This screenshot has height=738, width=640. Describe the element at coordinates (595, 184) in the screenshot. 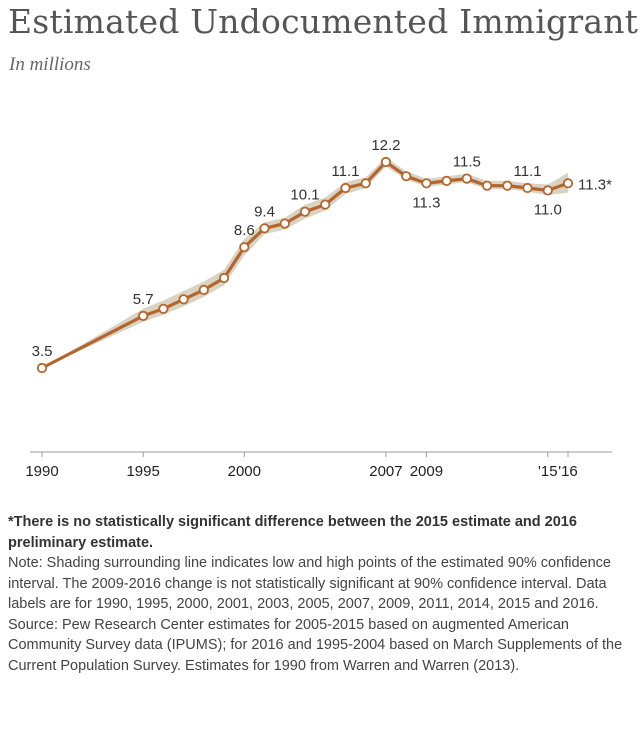

I see `data-label-2016: 11.3*` at that location.